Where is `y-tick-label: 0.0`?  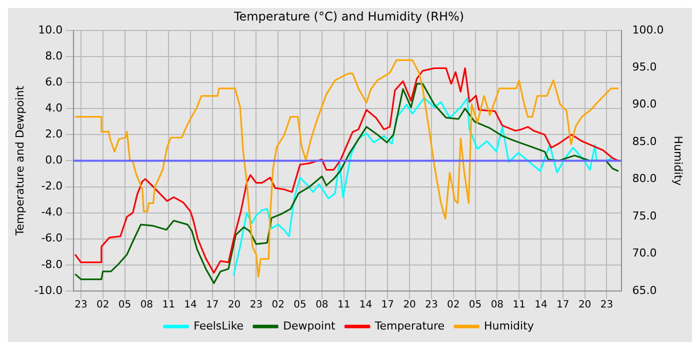 y-tick-label: 0.0 is located at coordinates (54, 160).